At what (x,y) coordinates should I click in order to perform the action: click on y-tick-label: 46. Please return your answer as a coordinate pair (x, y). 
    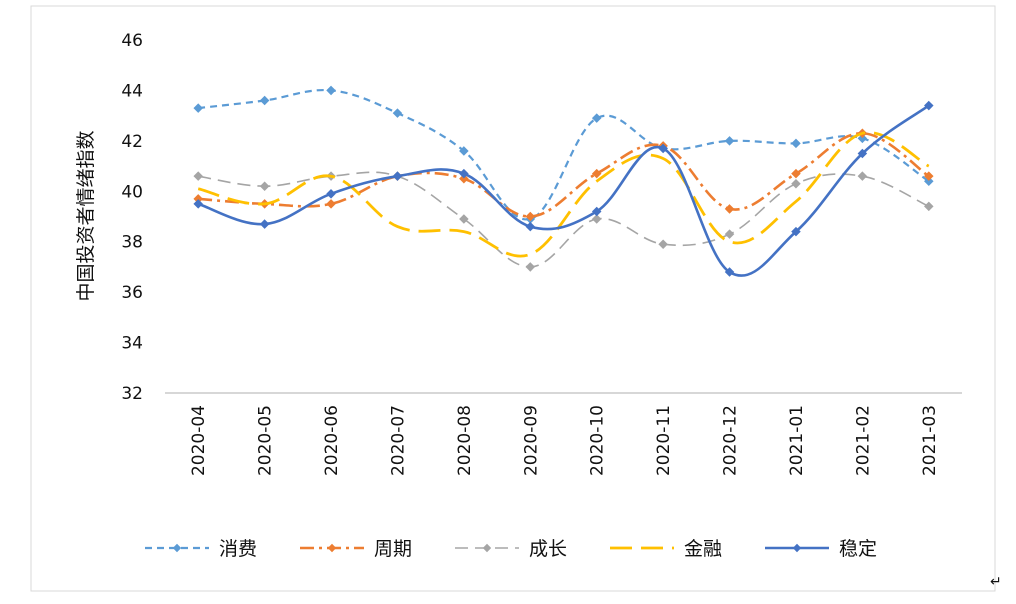
    Looking at the image, I should click on (132, 41).